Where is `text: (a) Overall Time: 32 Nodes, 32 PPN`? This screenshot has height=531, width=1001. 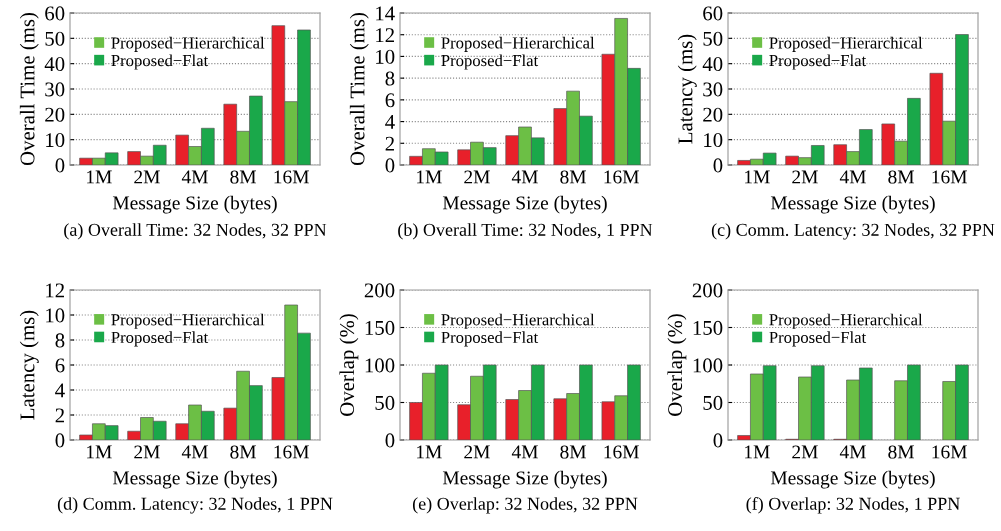
text: (a) Overall Time: 32 Nodes, 32 PPN is located at coordinates (195, 231).